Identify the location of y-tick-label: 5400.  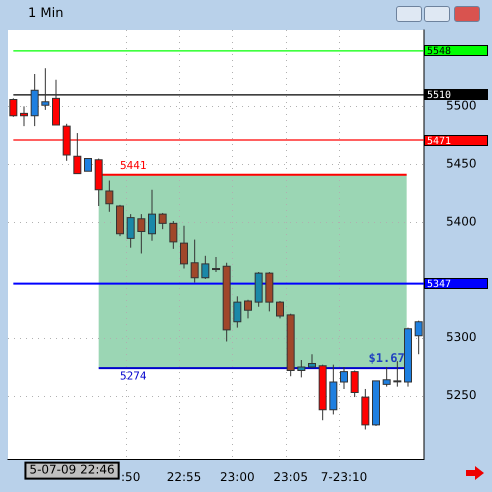
(461, 221).